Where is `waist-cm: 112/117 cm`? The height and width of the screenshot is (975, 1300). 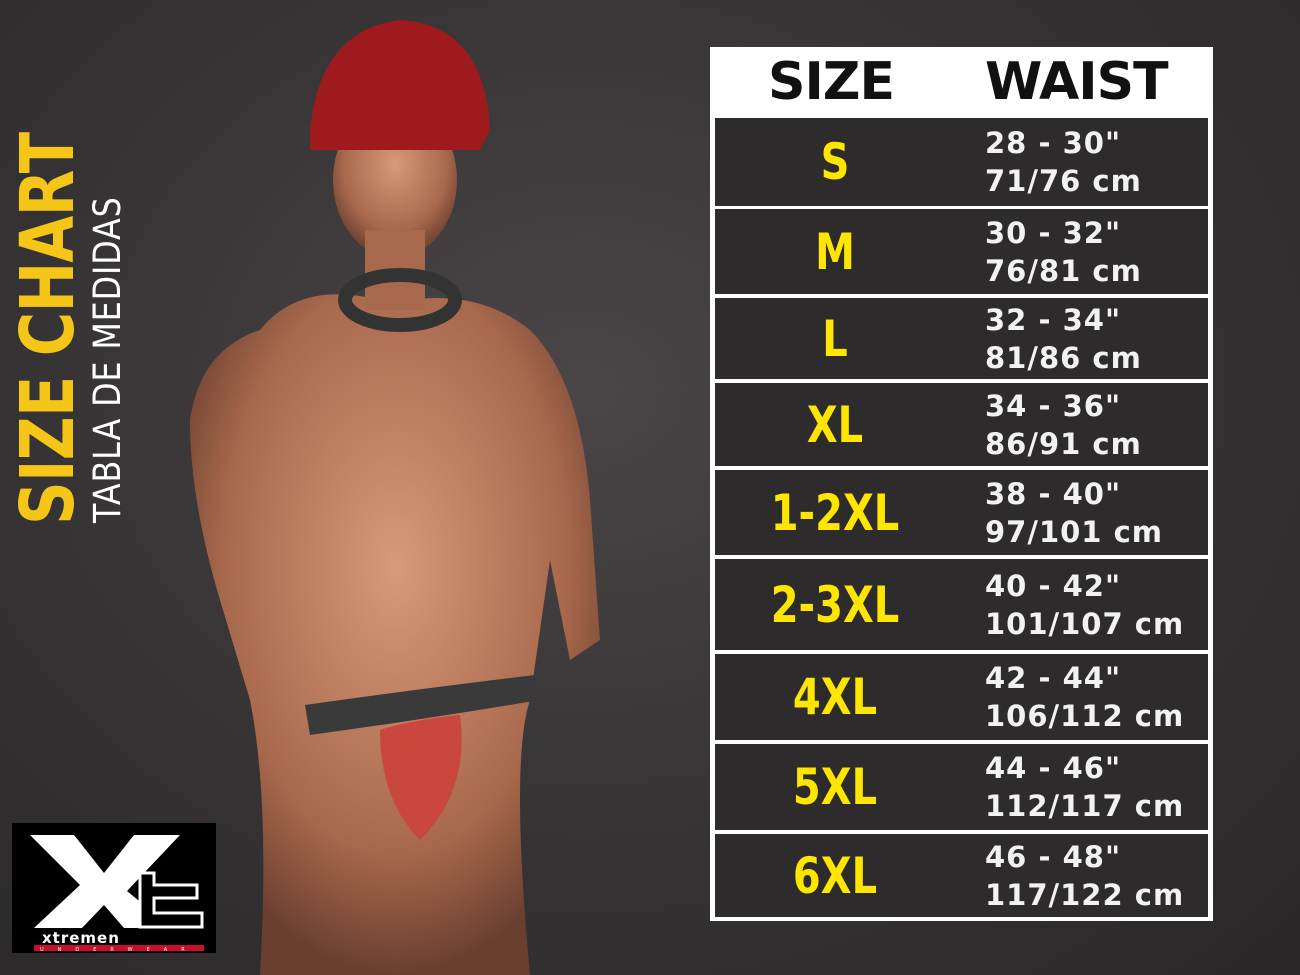
waist-cm: 112/117 cm is located at coordinates (1085, 806).